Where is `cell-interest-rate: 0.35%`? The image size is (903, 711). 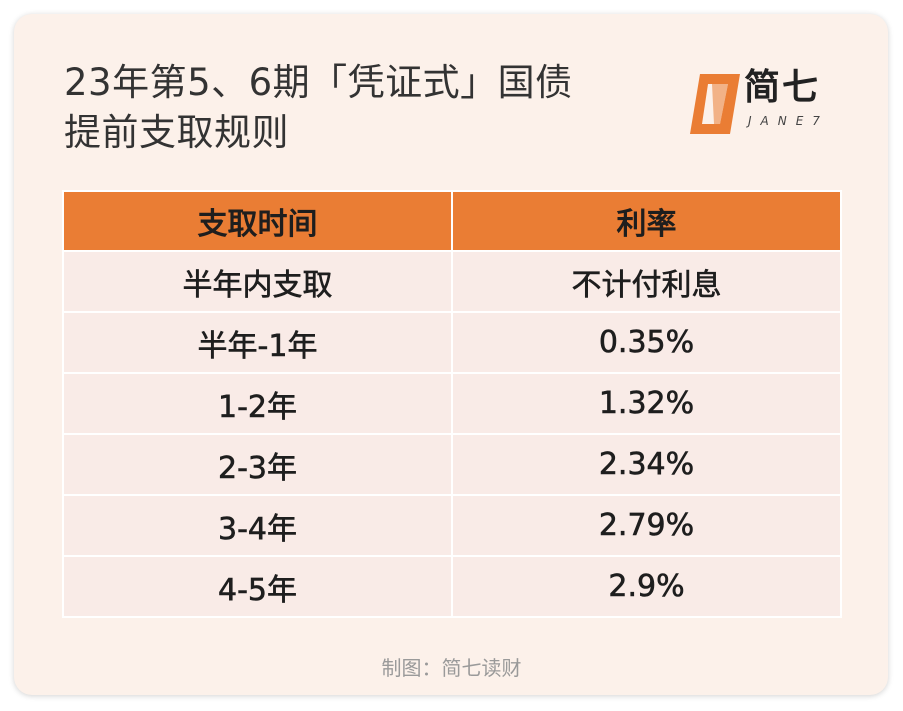 cell-interest-rate: 0.35% is located at coordinates (646, 342).